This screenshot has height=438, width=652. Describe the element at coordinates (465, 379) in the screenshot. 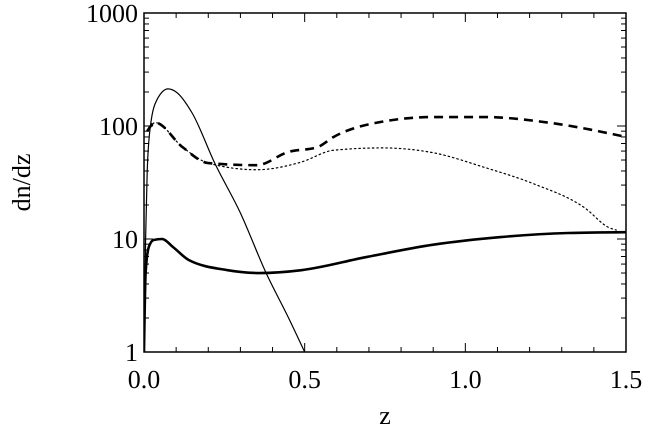

I see `x-tick-label: 1.0` at that location.